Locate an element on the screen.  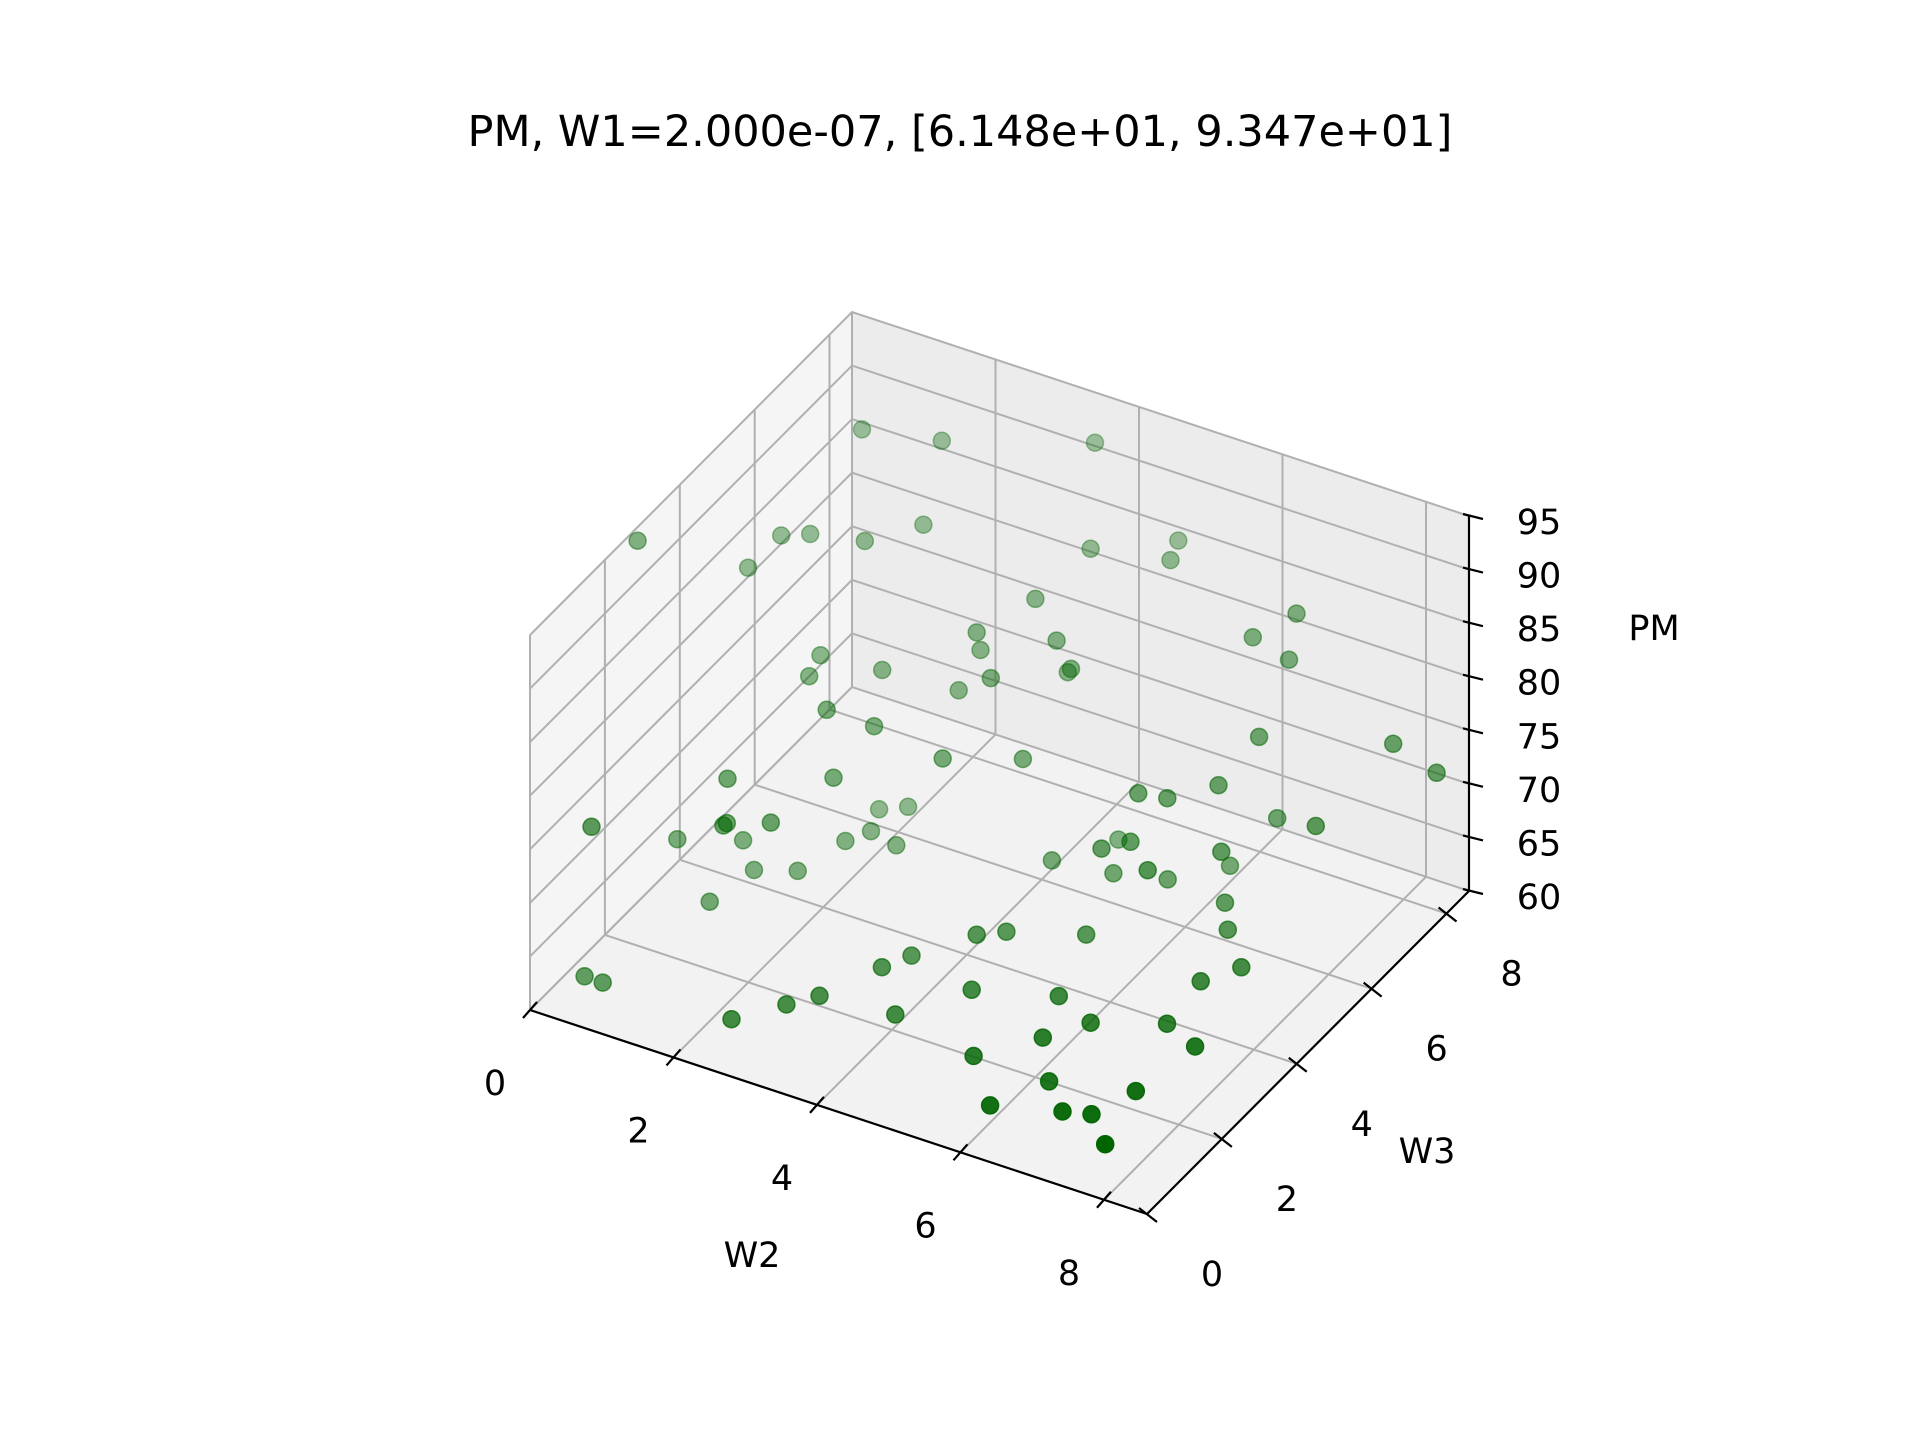
x-tick-label-4: 4 is located at coordinates (782, 1179).